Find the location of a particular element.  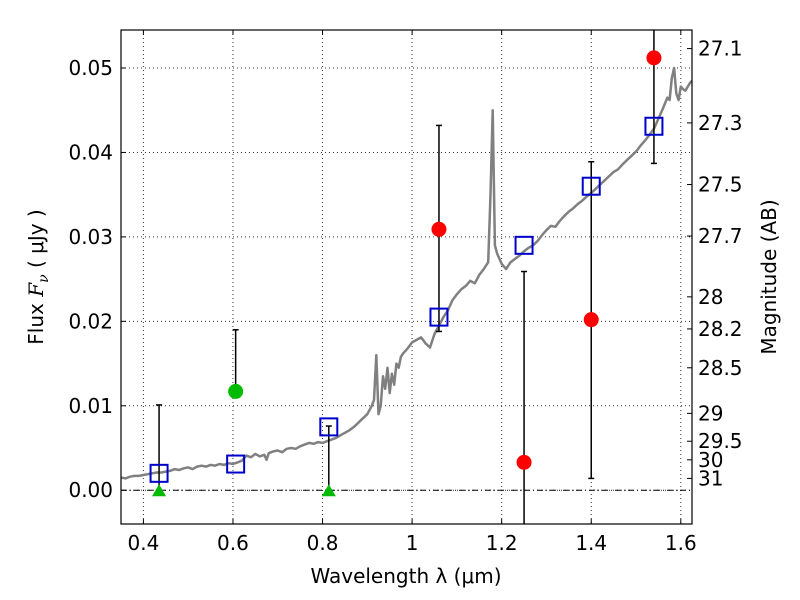

y-axis-label-math: F is located at coordinates (36, 290).